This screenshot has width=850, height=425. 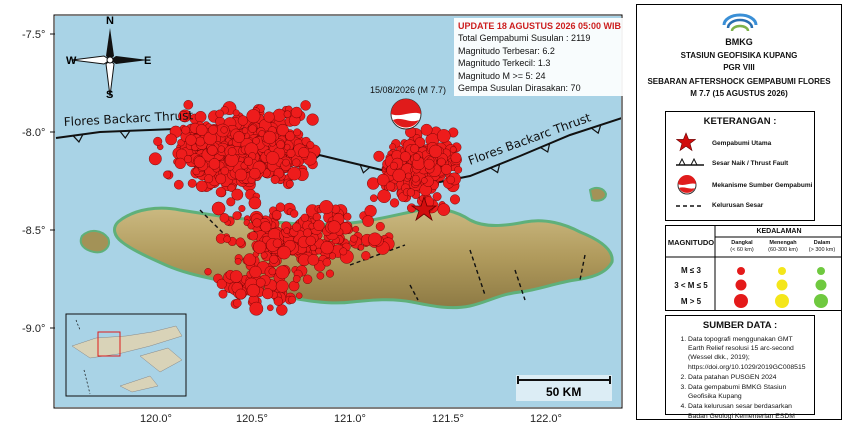 What do you see at coordinates (506, 50) in the screenshot?
I see `summary-max-mag: Magnitudo Terbesar: 6.2` at bounding box center [506, 50].